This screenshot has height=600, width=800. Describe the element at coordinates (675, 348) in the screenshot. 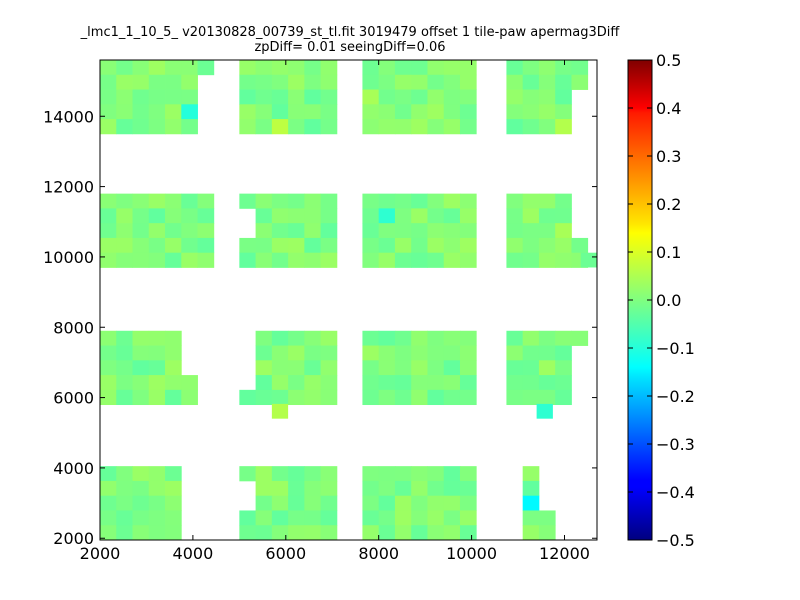

I see `colorbar-tick-label: −0.1` at that location.